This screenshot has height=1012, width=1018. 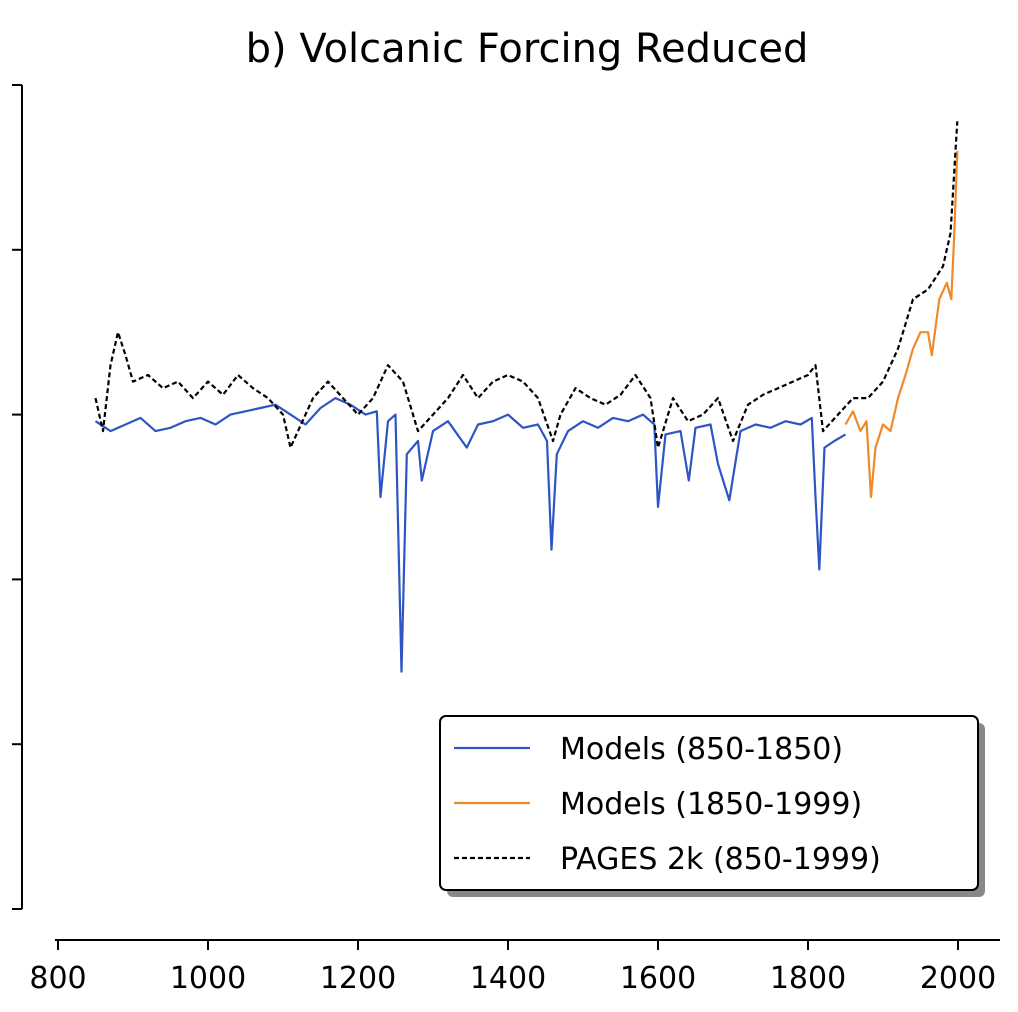 What do you see at coordinates (658, 978) in the screenshot?
I see `x-tick-label: 1600` at bounding box center [658, 978].